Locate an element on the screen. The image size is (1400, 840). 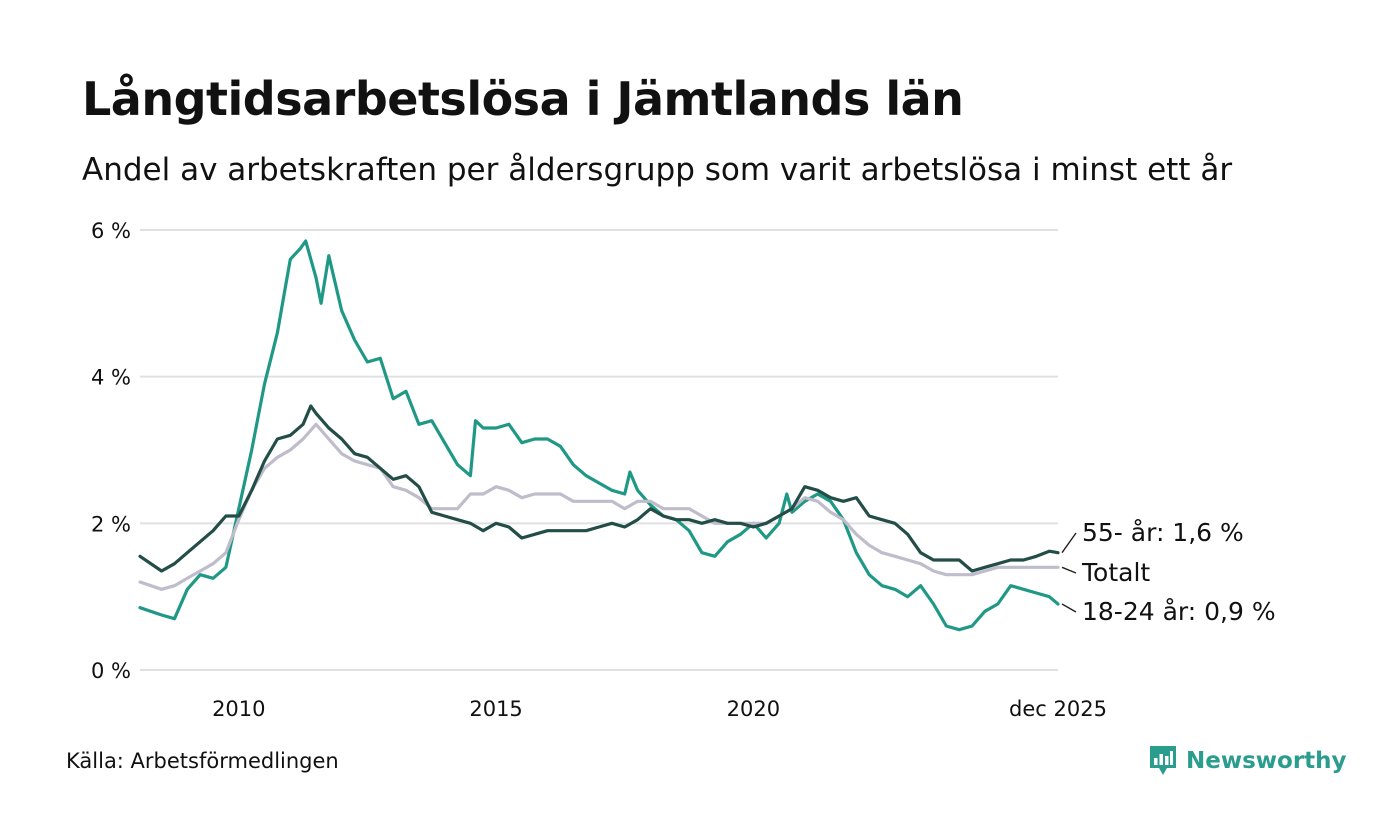
end-label-0: 18-24 år: 0,9 % is located at coordinates (1179, 611).